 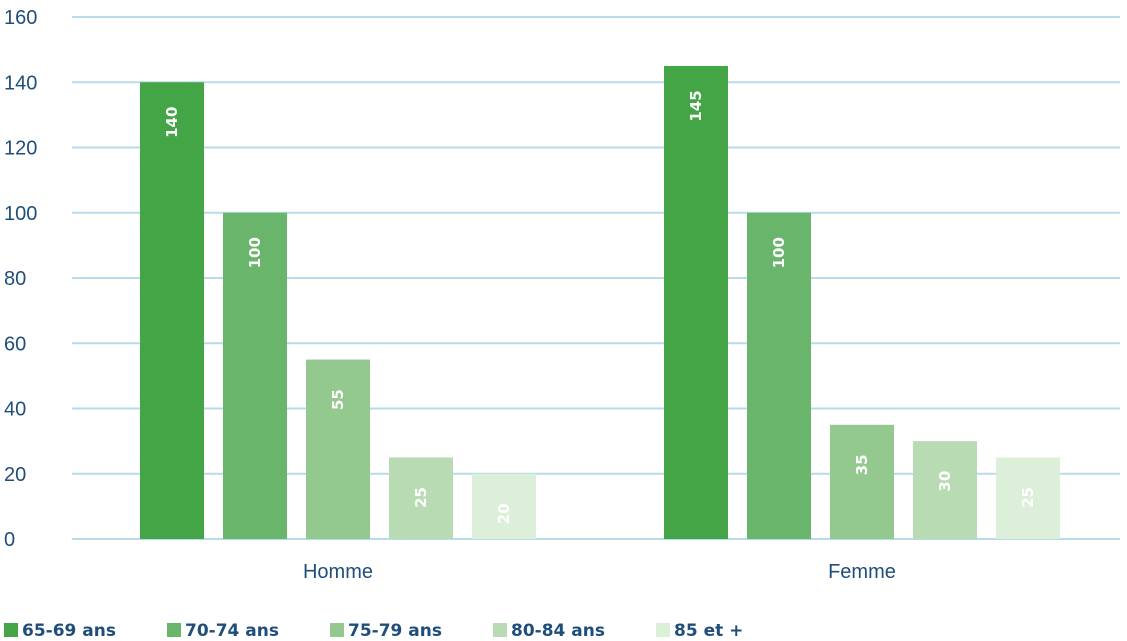 I want to click on category-label: Homme, so click(x=338, y=572).